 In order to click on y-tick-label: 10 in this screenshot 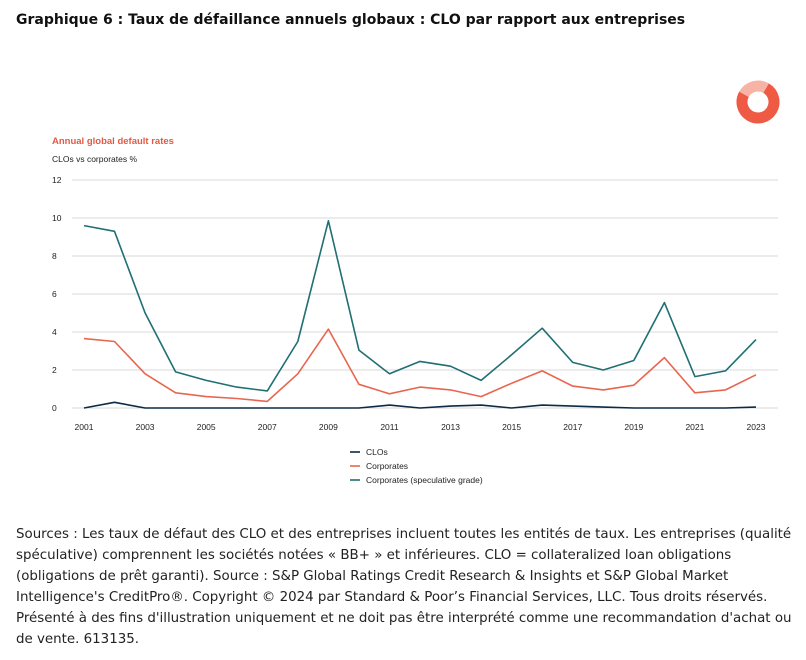, I will do `click(57, 218)`.